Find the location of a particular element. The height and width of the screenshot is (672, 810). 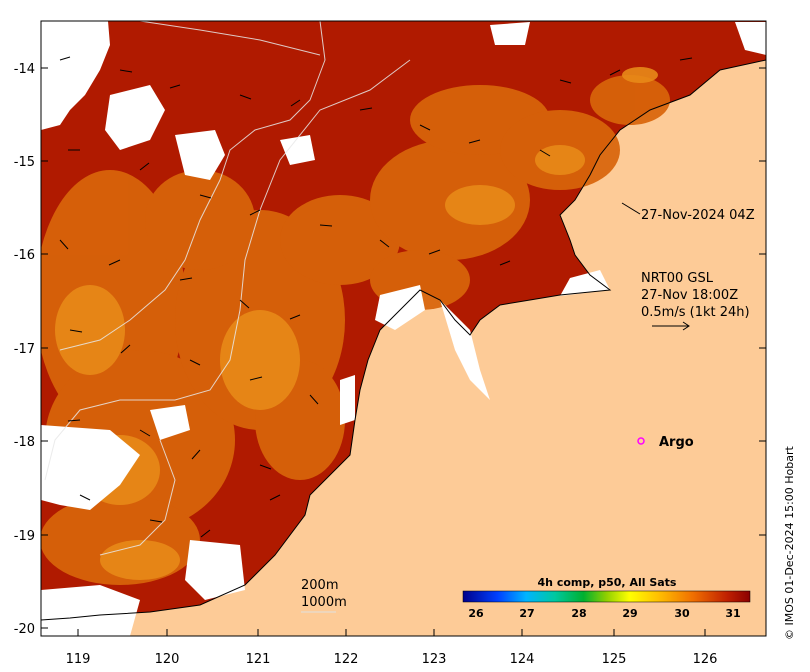

colorbar-tick: 29 is located at coordinates (629, 613).